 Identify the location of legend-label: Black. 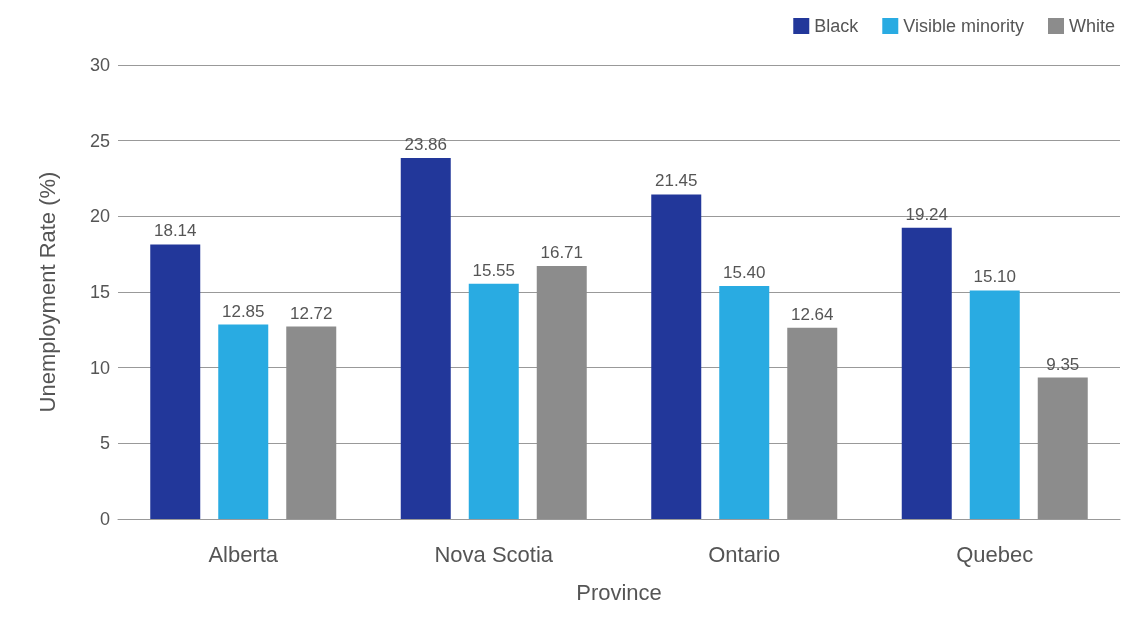
(837, 26).